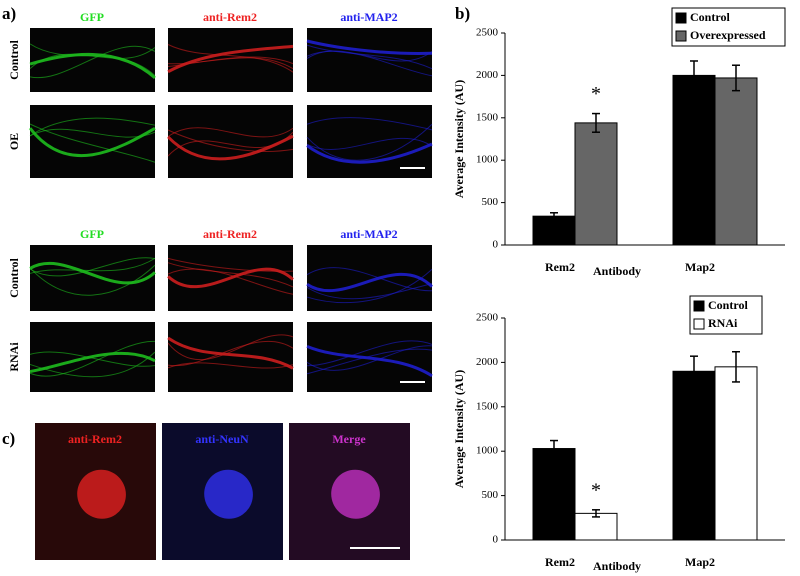  Describe the element at coordinates (490, 202) in the screenshot. I see `y-tick-label: 500` at that location.